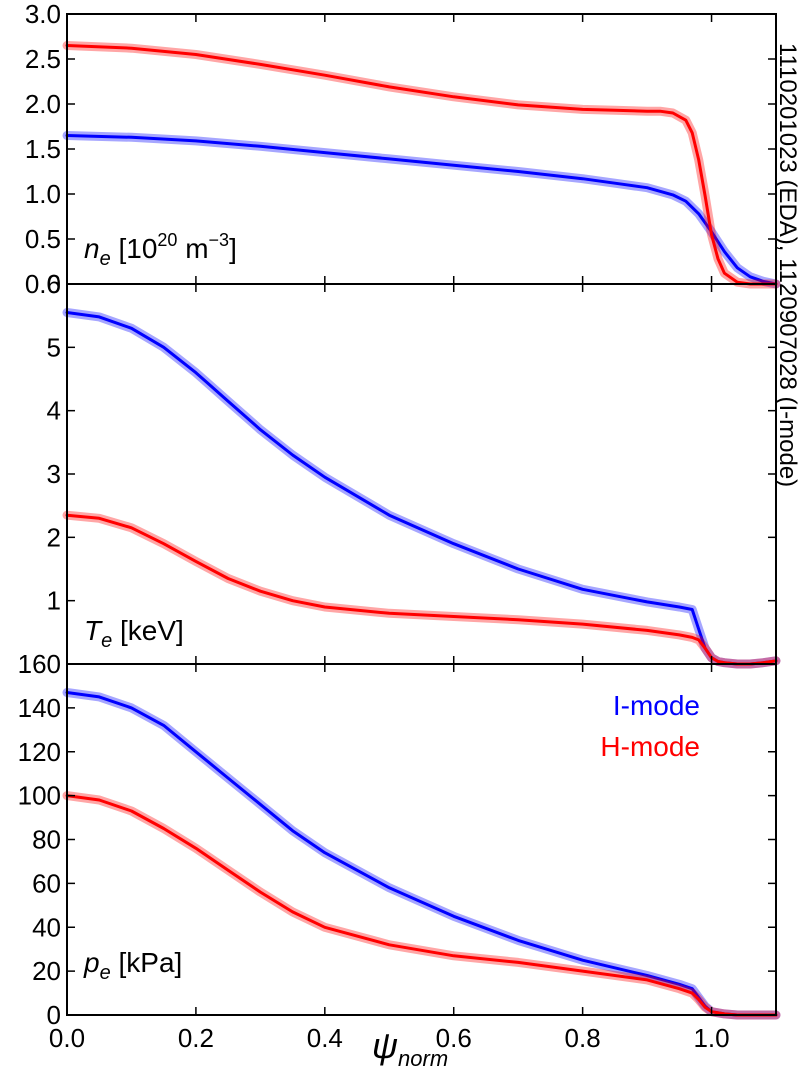 The image size is (805, 1070). I want to click on panel-label-Te: Te [keV], so click(134, 633).